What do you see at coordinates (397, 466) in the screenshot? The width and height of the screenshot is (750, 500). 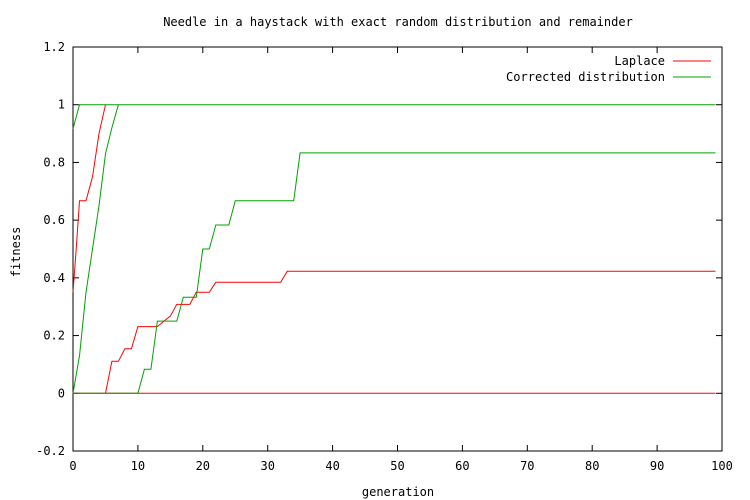 I see `x-tick-label: 50` at bounding box center [397, 466].